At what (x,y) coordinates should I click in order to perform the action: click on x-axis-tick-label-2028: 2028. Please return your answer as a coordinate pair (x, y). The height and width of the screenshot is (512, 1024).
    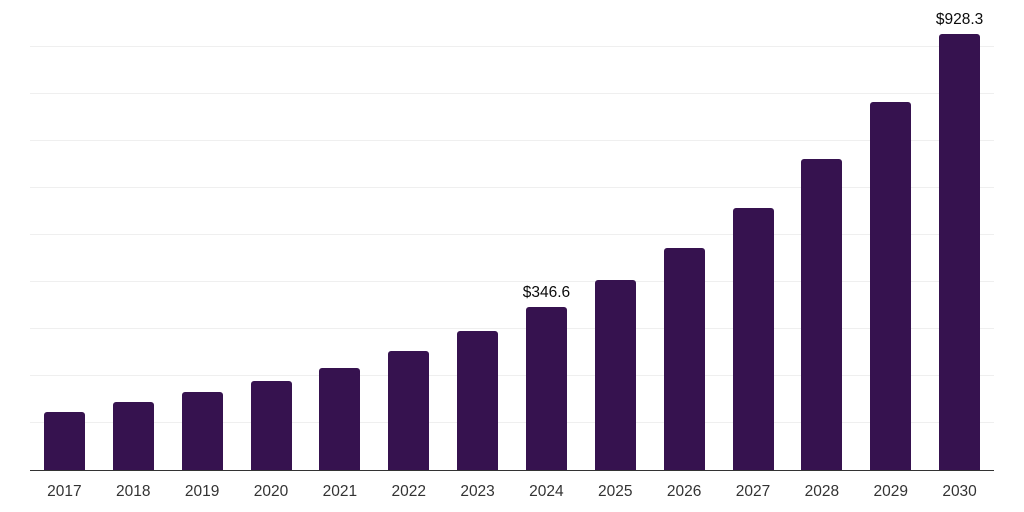
    Looking at the image, I should click on (822, 491).